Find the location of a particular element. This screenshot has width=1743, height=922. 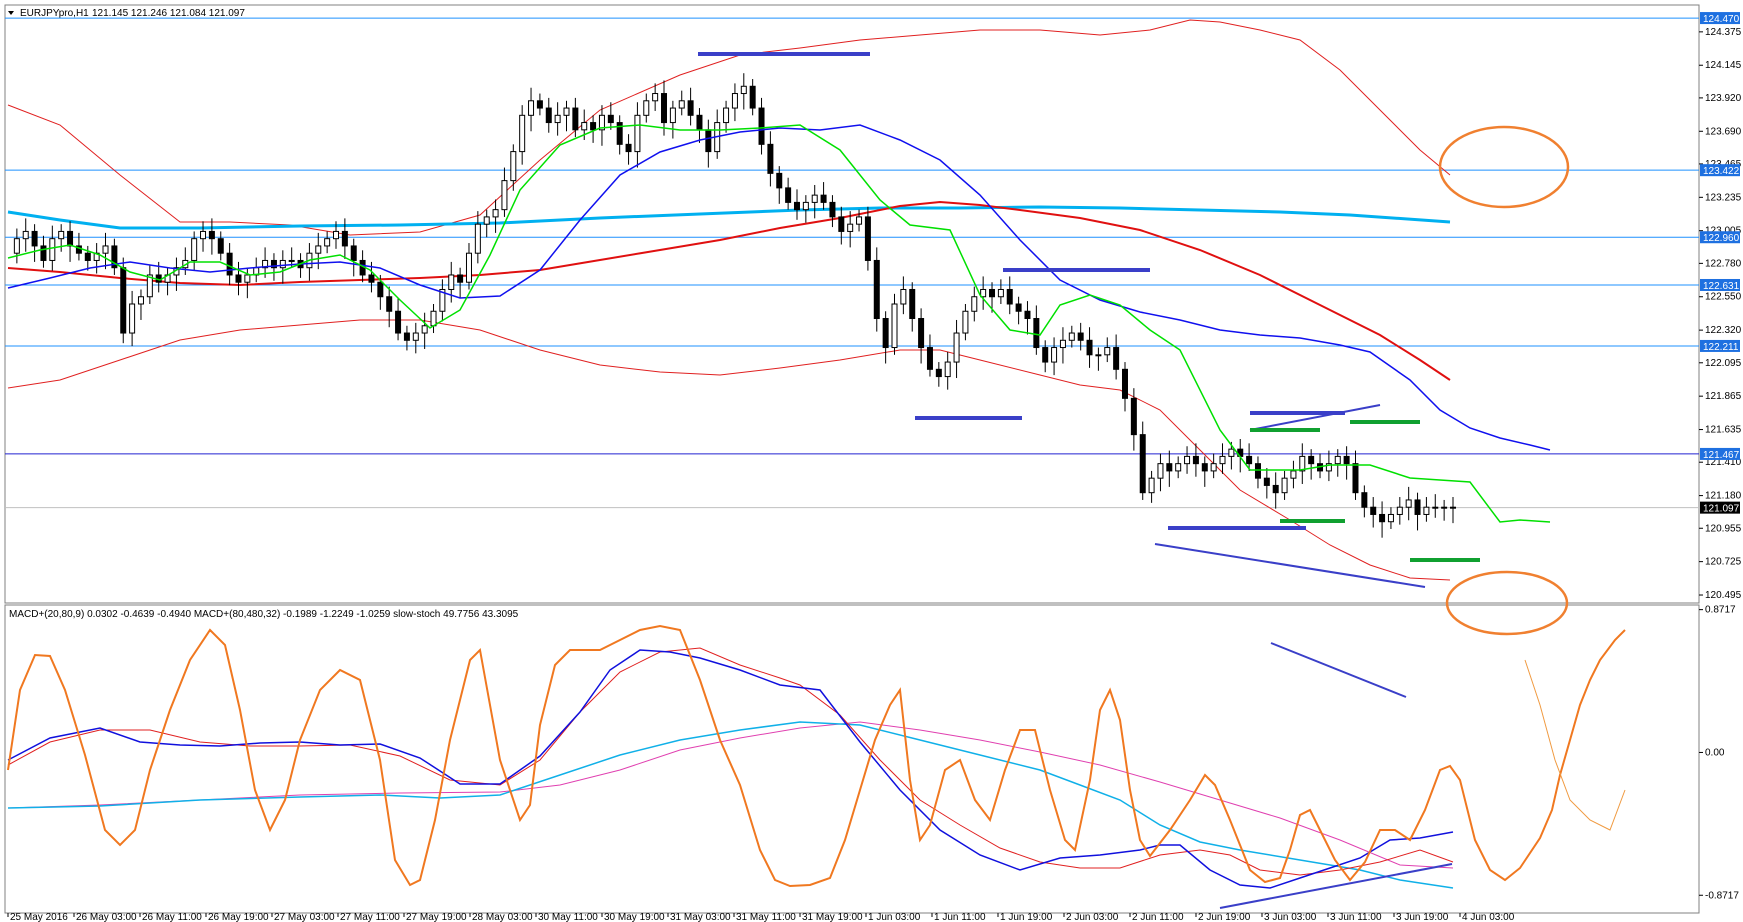

price-tag-label: 124.470 is located at coordinates (1721, 19).